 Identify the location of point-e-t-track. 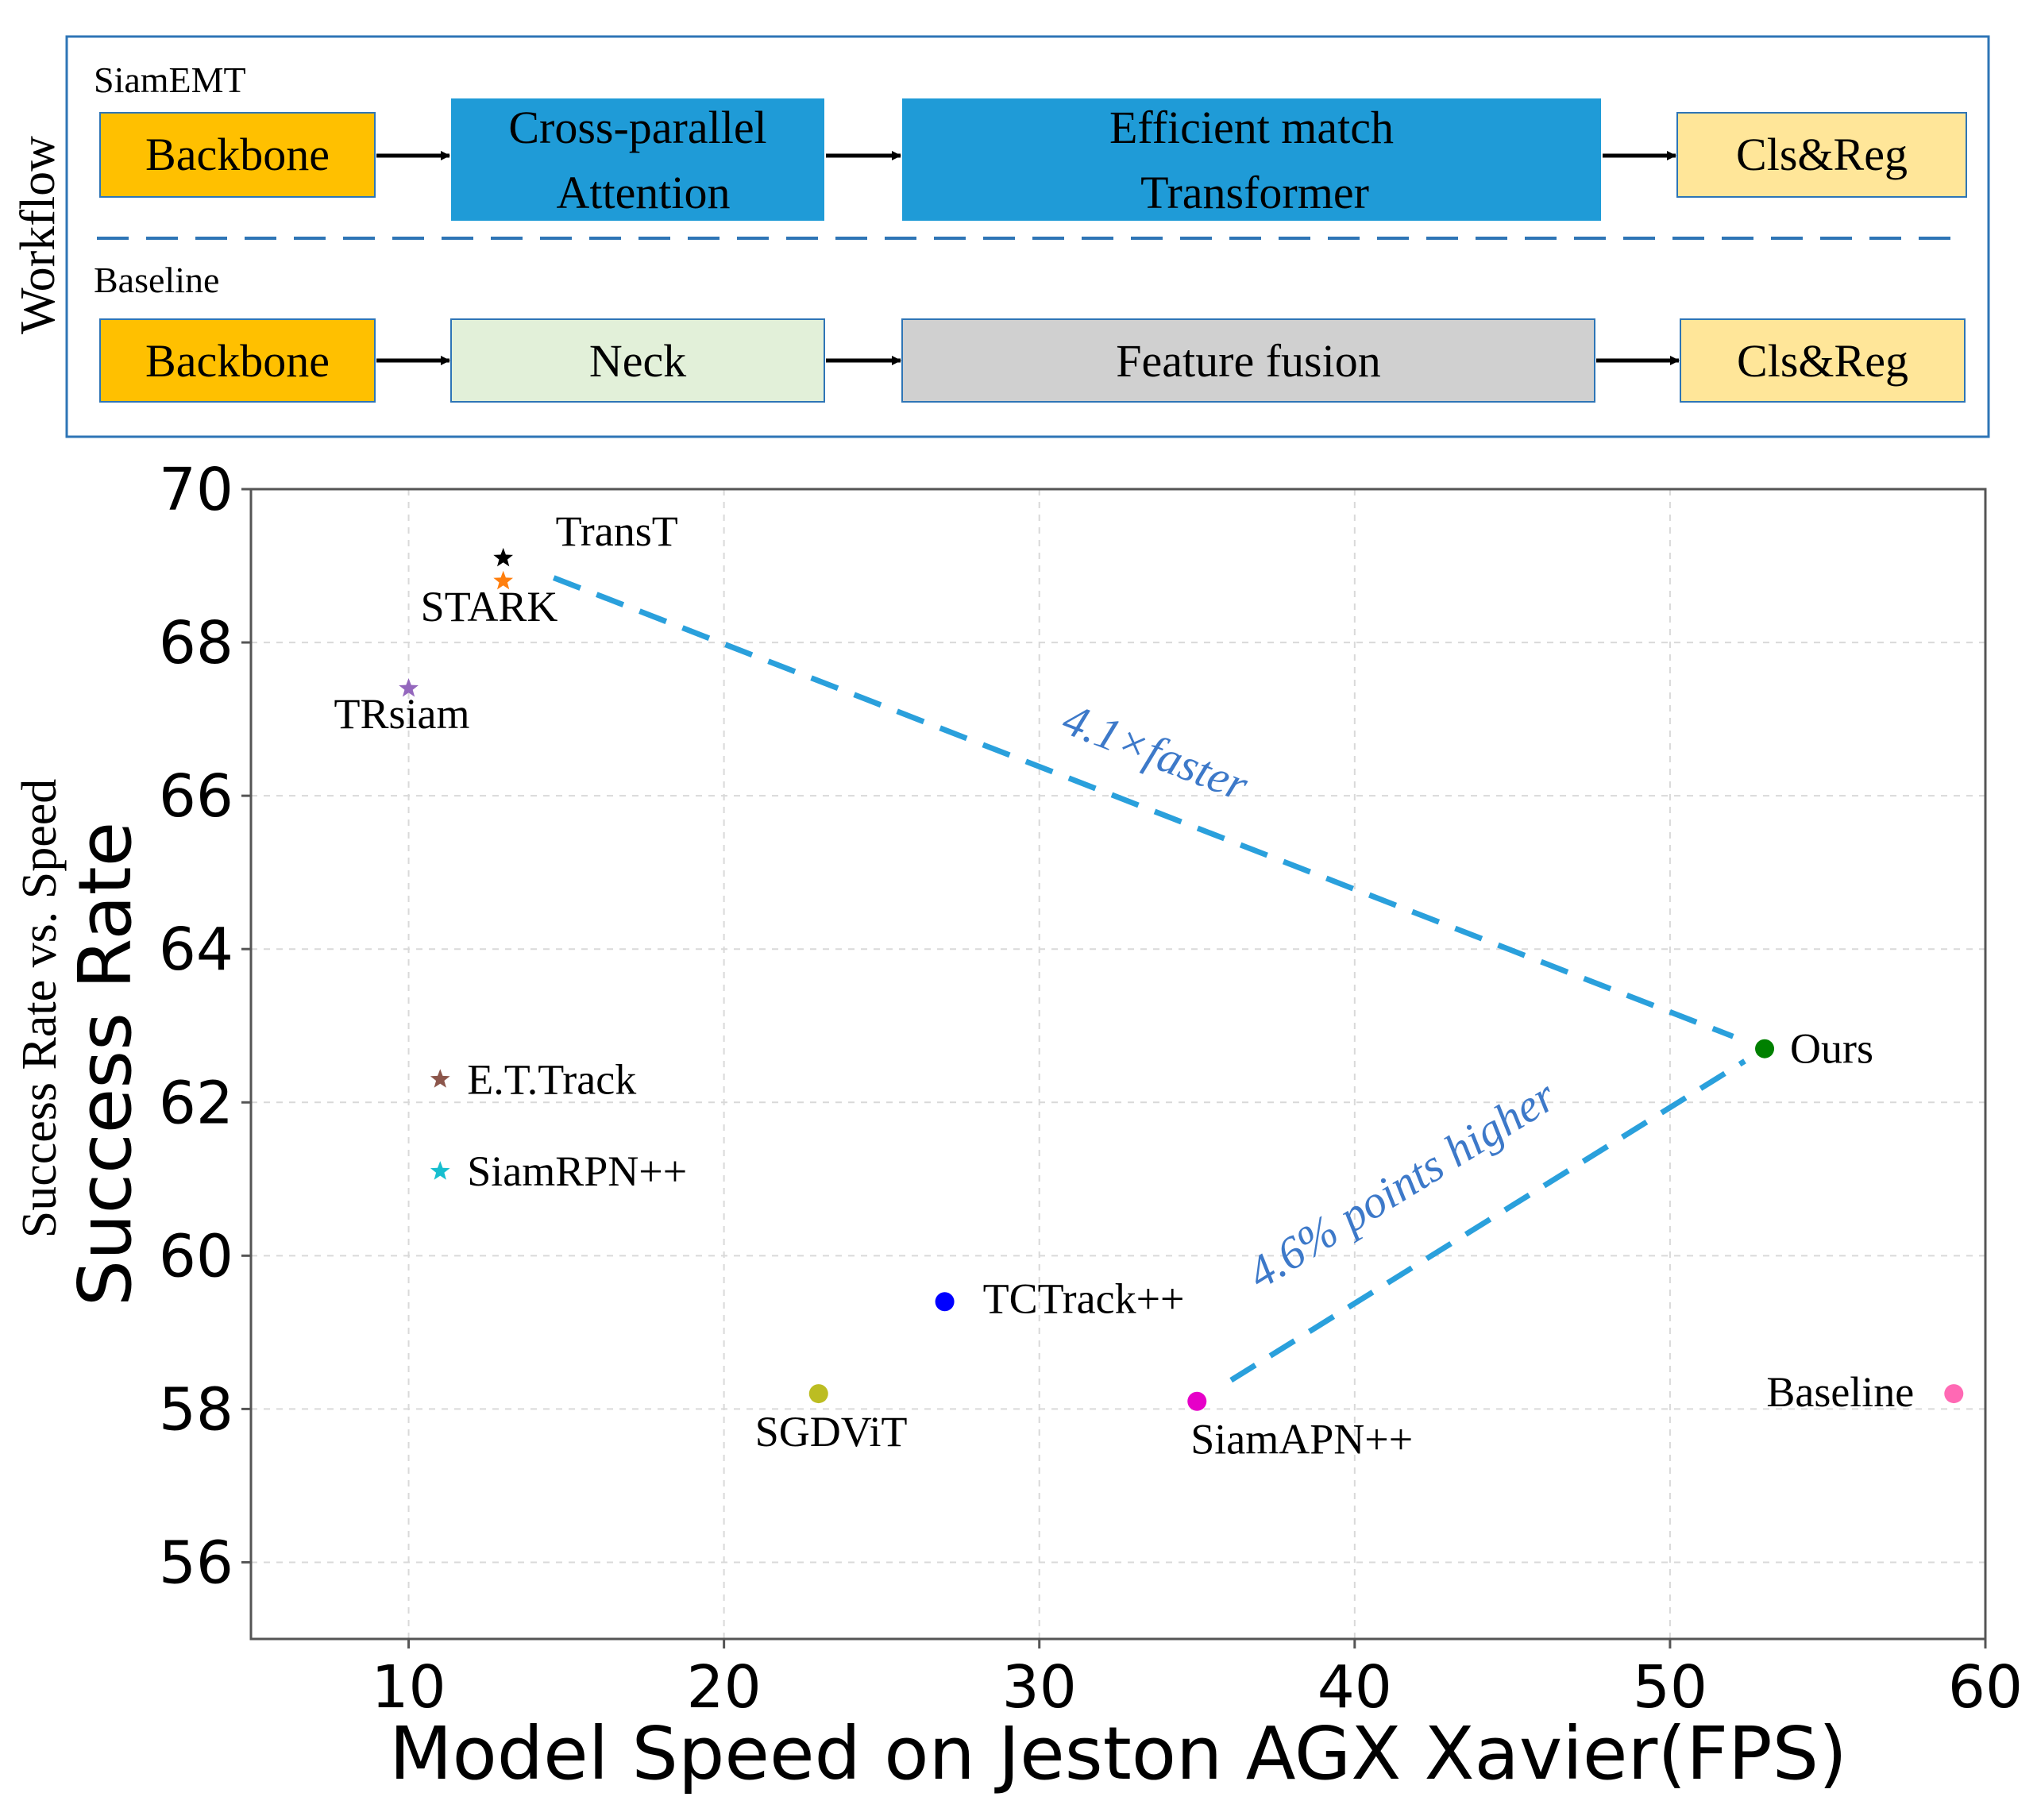
(440, 1078).